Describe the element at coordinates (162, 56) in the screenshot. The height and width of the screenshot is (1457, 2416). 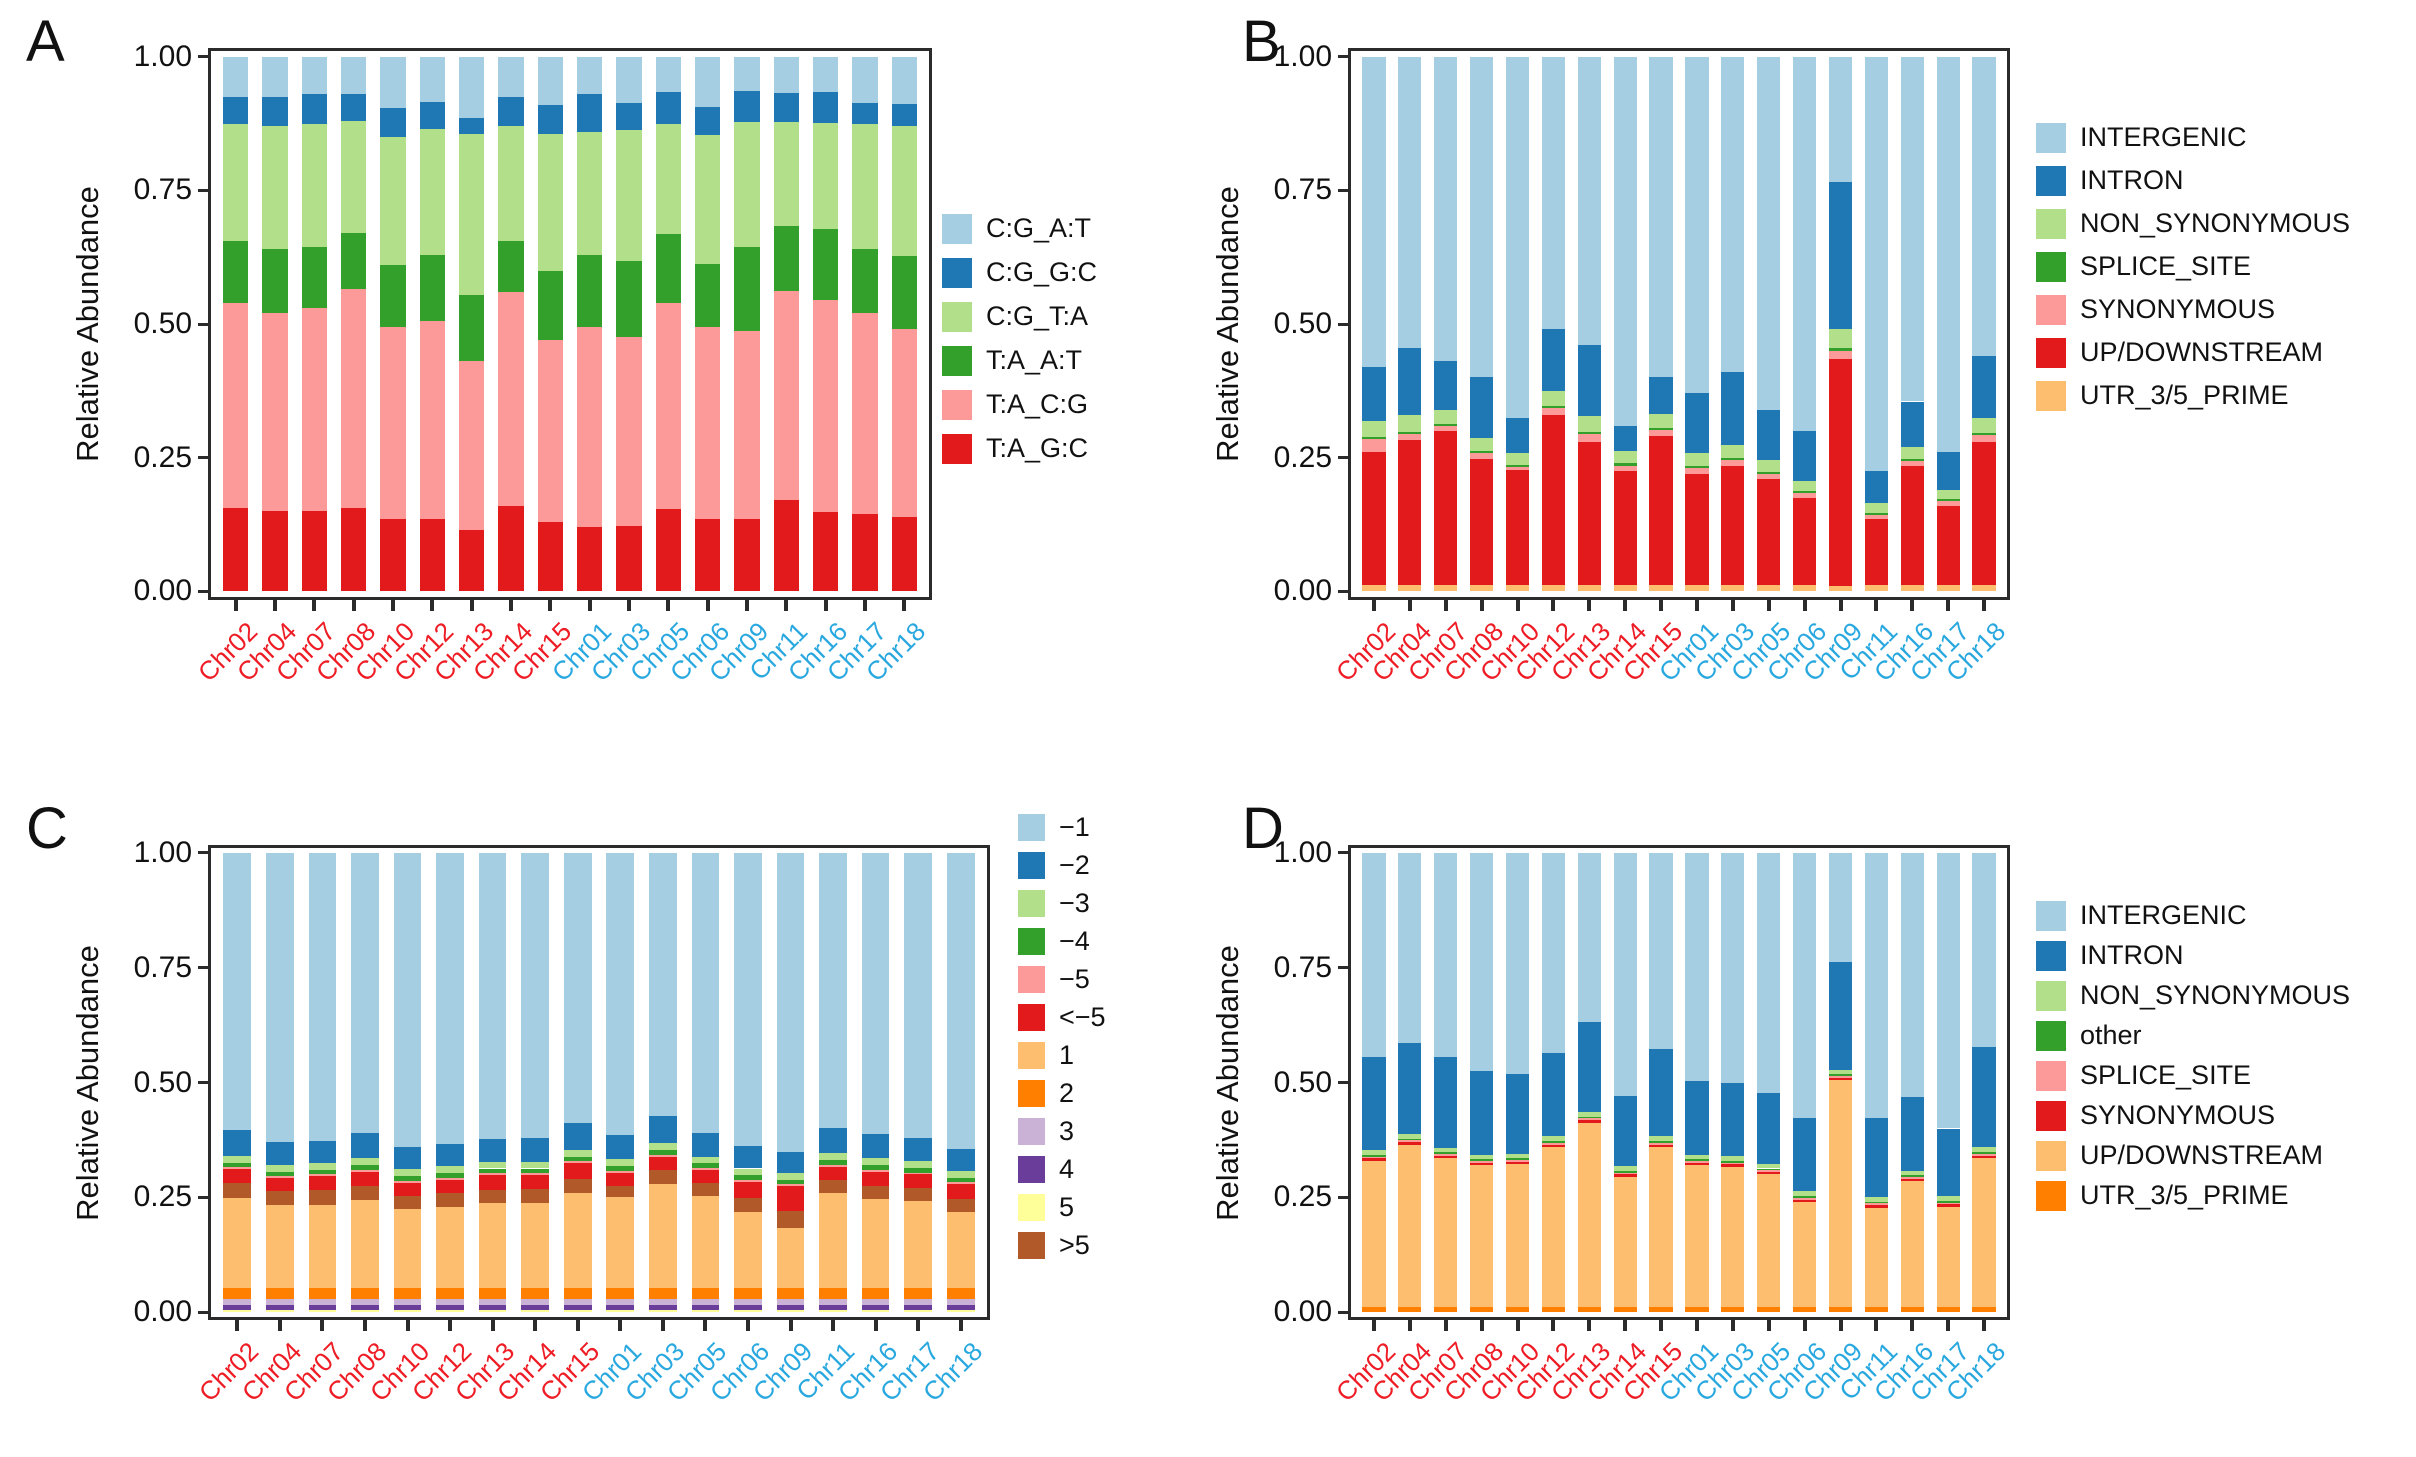
I see `y-tick-label: 1.00` at that location.